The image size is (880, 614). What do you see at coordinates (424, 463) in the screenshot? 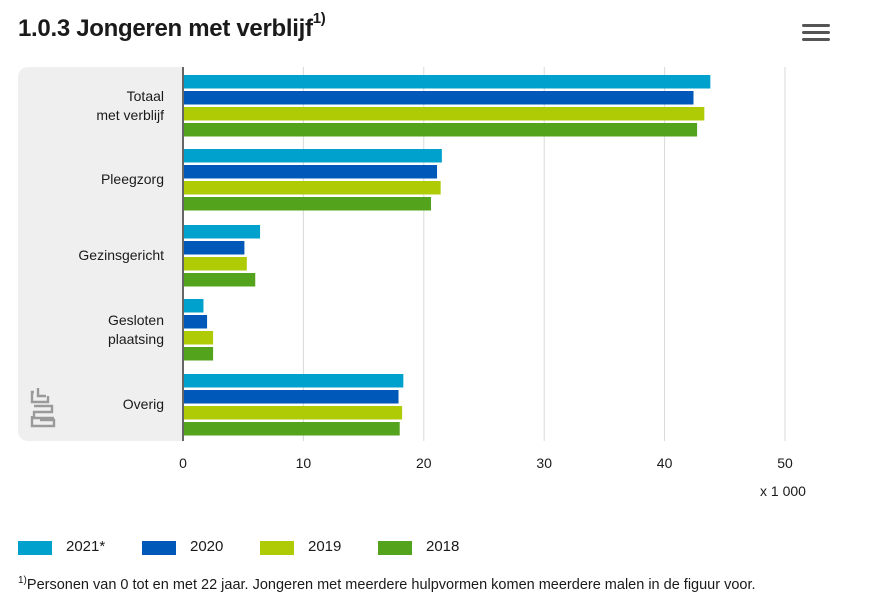
I see `x-tick-label-20: 20` at bounding box center [424, 463].